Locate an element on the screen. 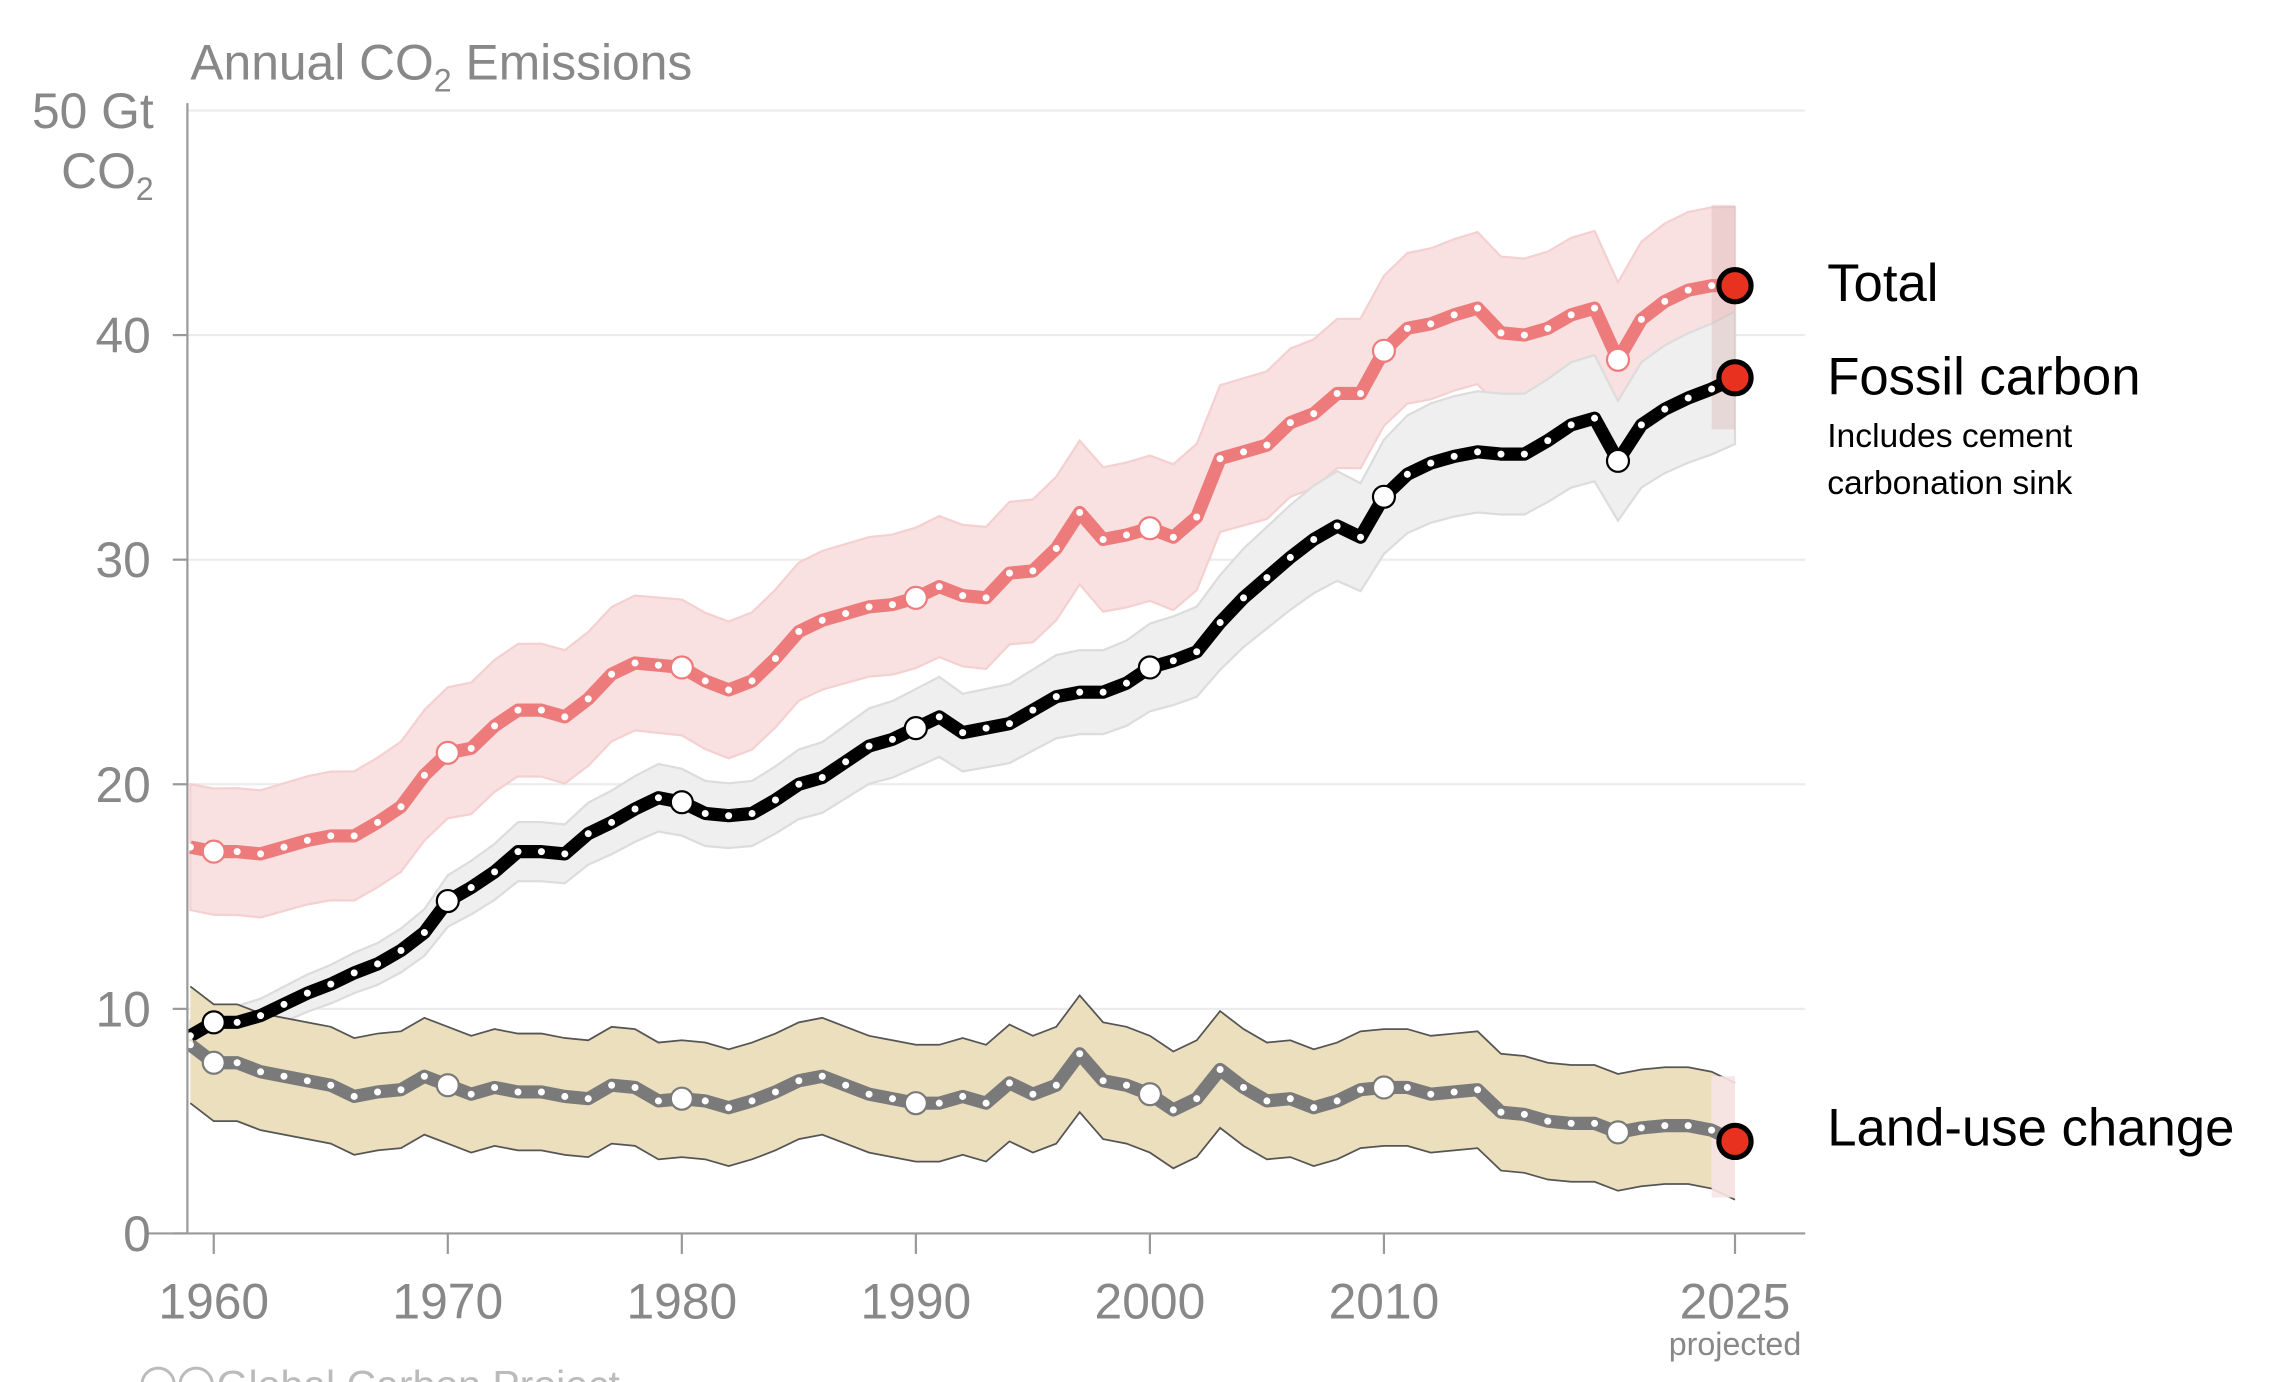  label-fossil-note-2: carbonation sink is located at coordinates (1949, 483).